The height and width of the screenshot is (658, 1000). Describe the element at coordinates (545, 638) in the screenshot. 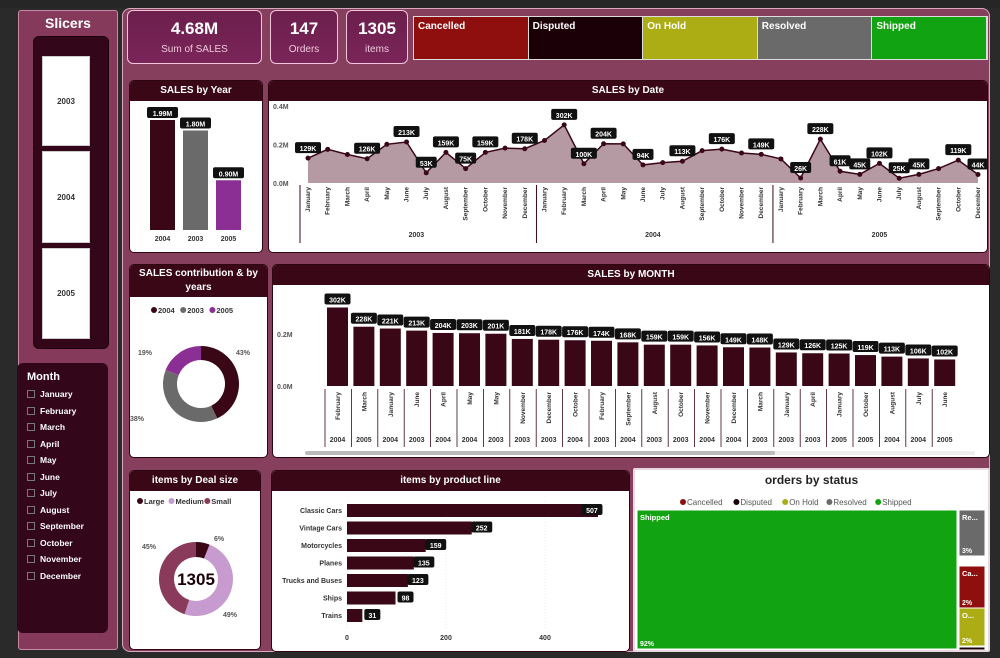

I see `x-tick-label: 400` at that location.